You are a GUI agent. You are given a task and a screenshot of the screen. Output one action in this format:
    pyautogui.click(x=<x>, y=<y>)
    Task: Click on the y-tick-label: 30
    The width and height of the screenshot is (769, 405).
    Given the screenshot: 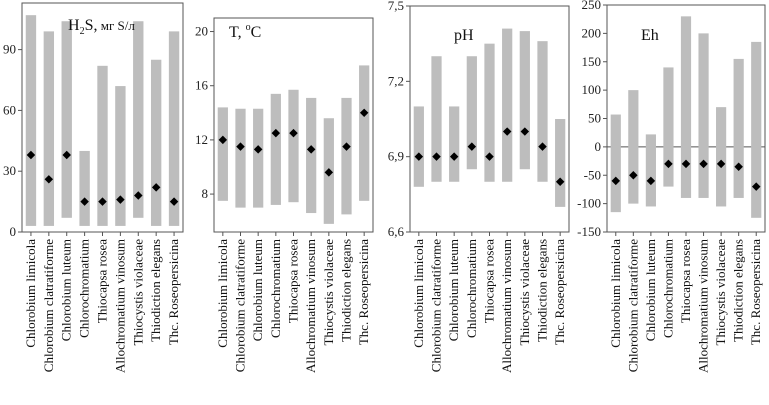 What is the action you would take?
    pyautogui.click(x=9, y=170)
    